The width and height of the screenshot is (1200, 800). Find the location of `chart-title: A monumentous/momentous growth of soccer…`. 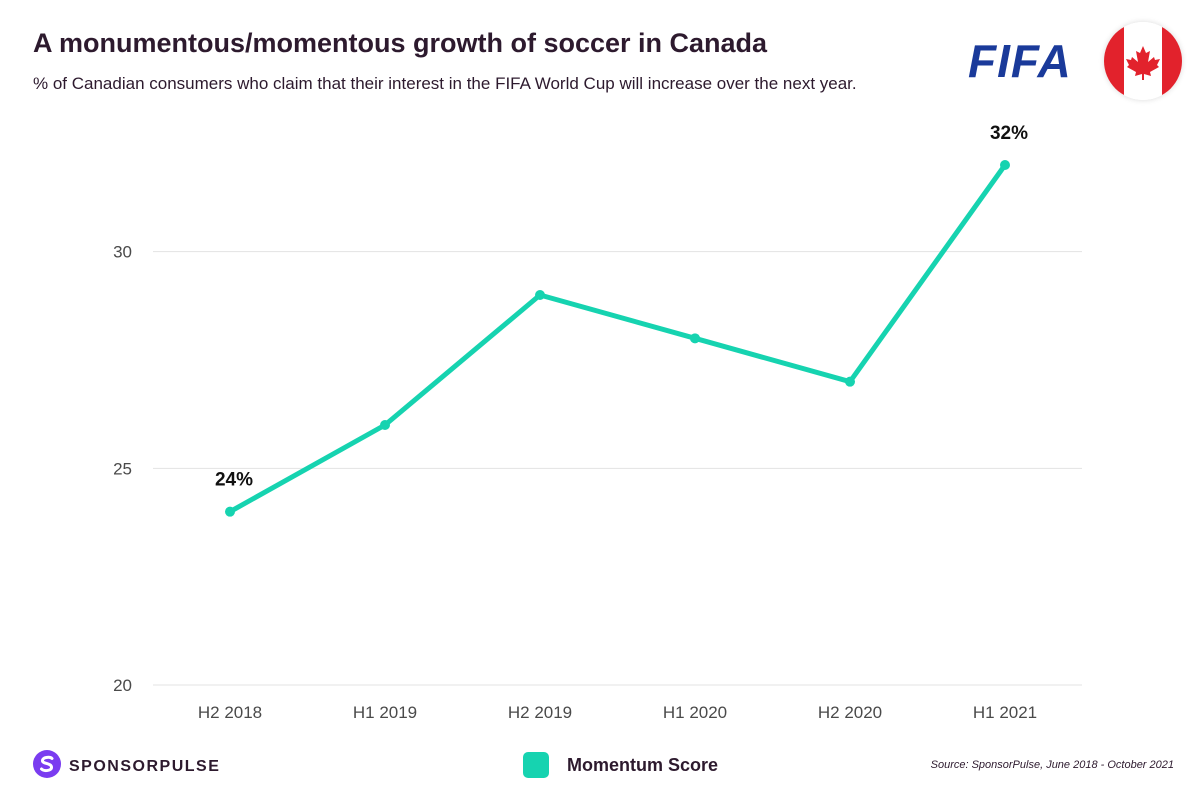

chart-title: A monumentous/momentous growth of soccer… is located at coordinates (400, 43).